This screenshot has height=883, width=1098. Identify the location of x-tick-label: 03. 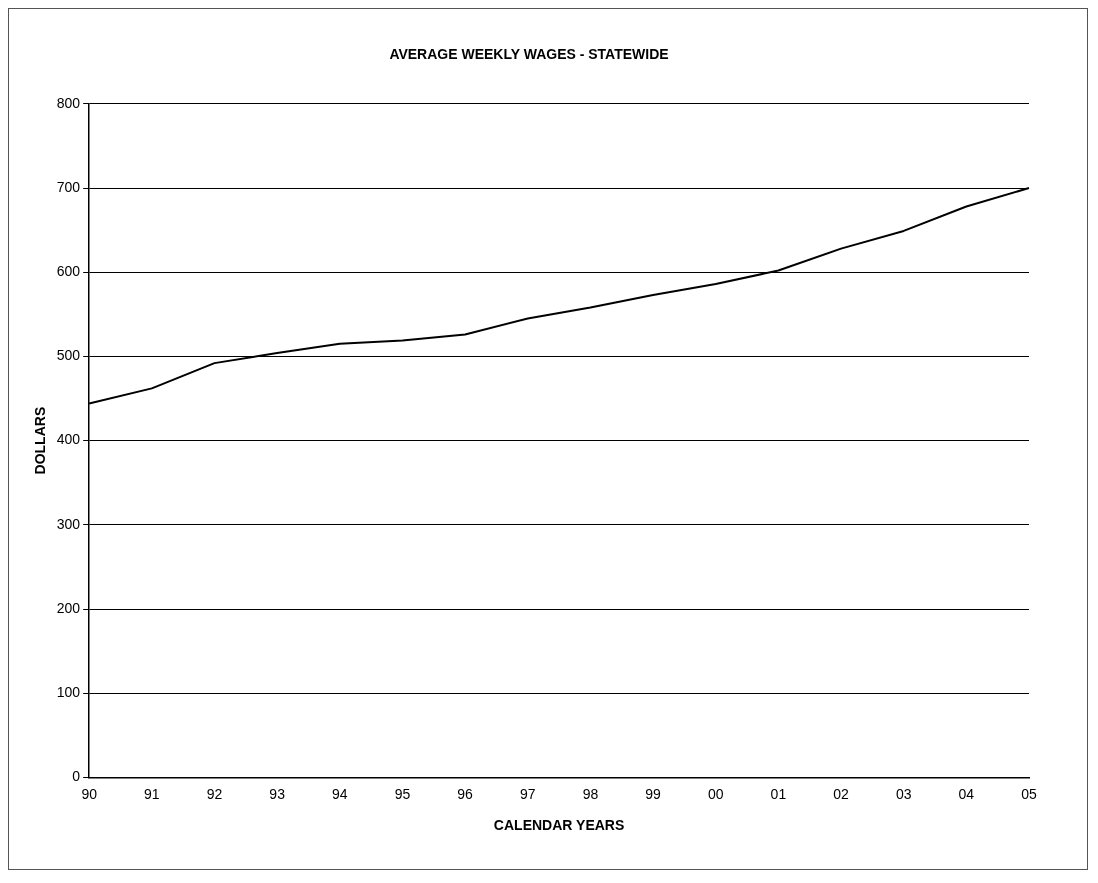
(903, 793).